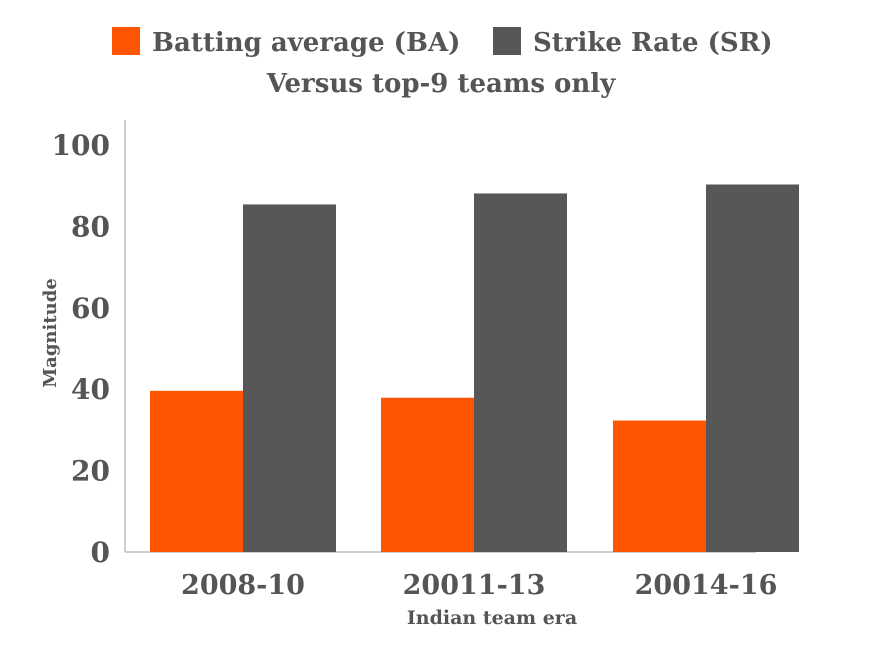 This screenshot has width=890, height=656. I want to click on y-tick-label: 100, so click(81, 145).